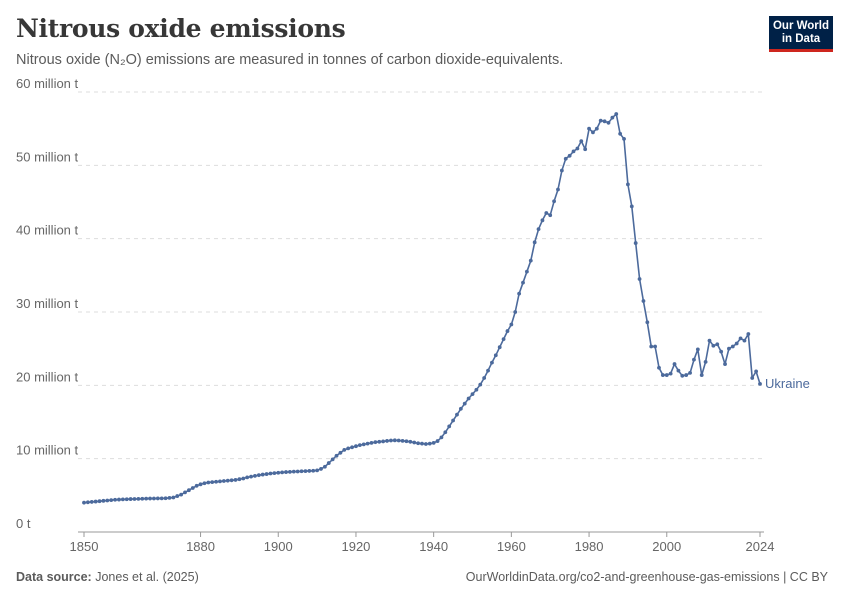 The height and width of the screenshot is (600, 850). What do you see at coordinates (54, 577) in the screenshot?
I see `data-source-label: Data source:` at bounding box center [54, 577].